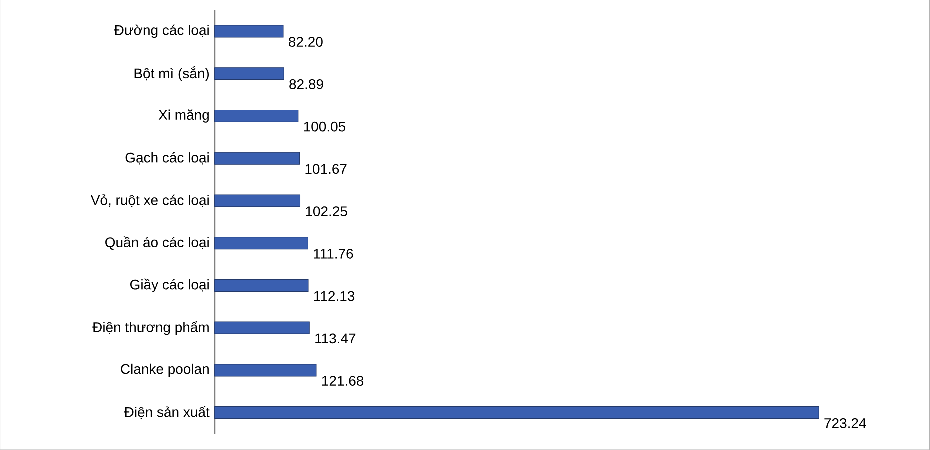 The width and height of the screenshot is (930, 450). What do you see at coordinates (327, 211) in the screenshot?
I see `data-label: 102.25` at bounding box center [327, 211].